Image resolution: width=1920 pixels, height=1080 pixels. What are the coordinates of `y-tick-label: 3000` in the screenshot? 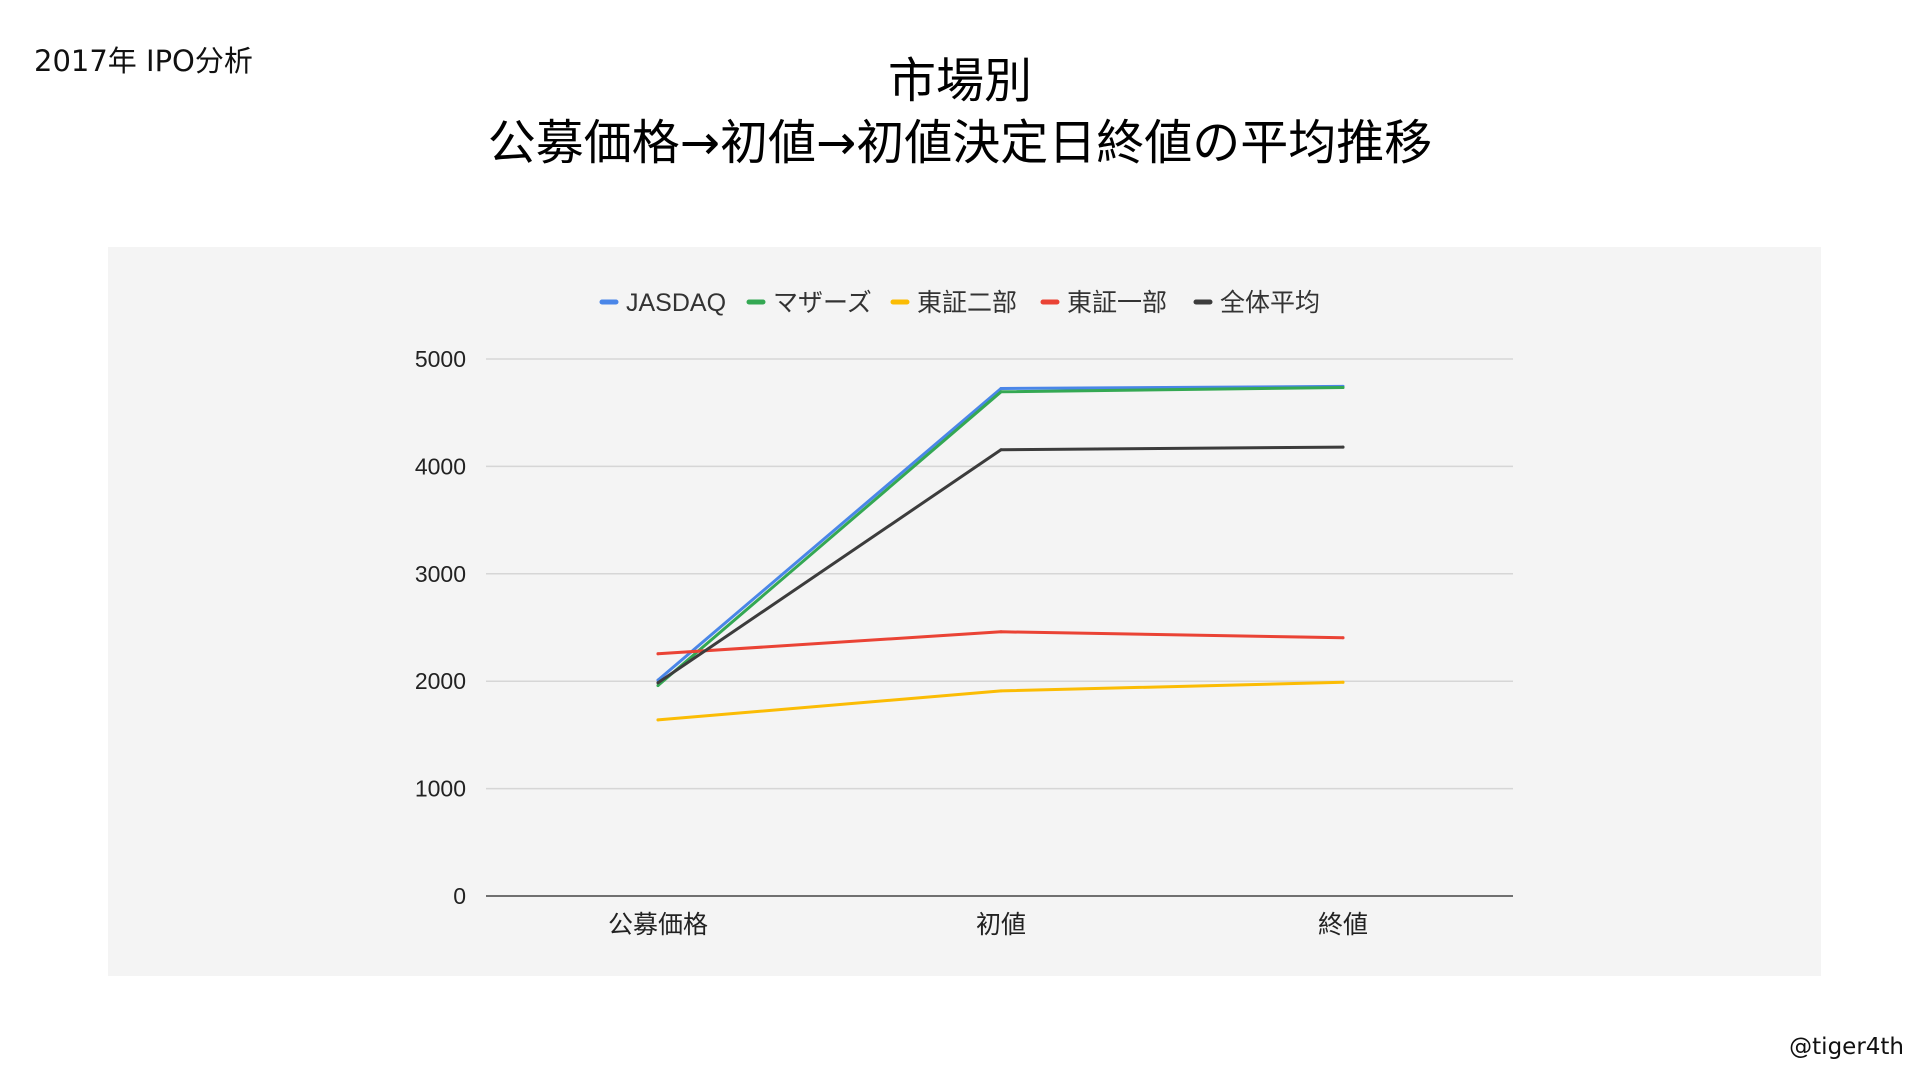 It's located at (440, 574).